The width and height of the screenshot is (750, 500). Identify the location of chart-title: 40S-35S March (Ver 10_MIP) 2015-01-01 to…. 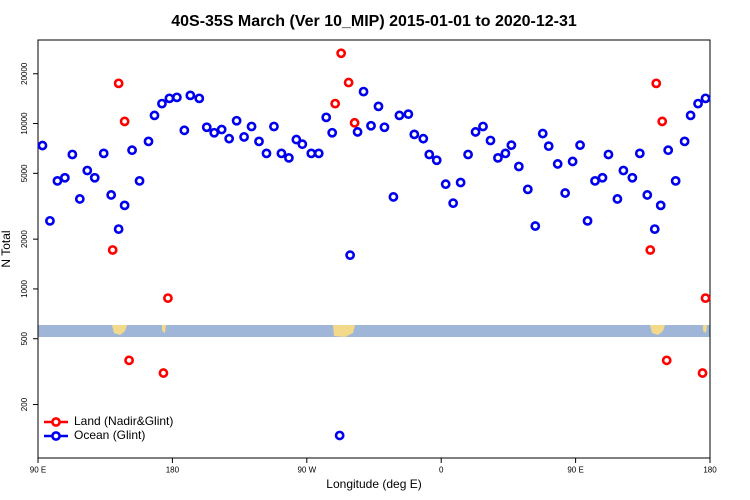
(374, 21).